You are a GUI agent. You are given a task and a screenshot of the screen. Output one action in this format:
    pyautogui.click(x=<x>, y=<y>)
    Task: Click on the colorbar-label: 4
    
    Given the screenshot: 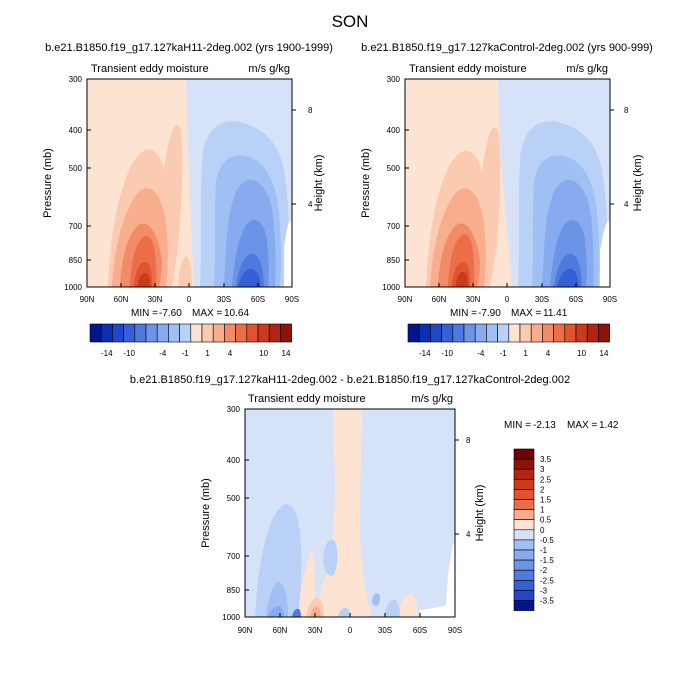 What is the action you would take?
    pyautogui.click(x=548, y=353)
    